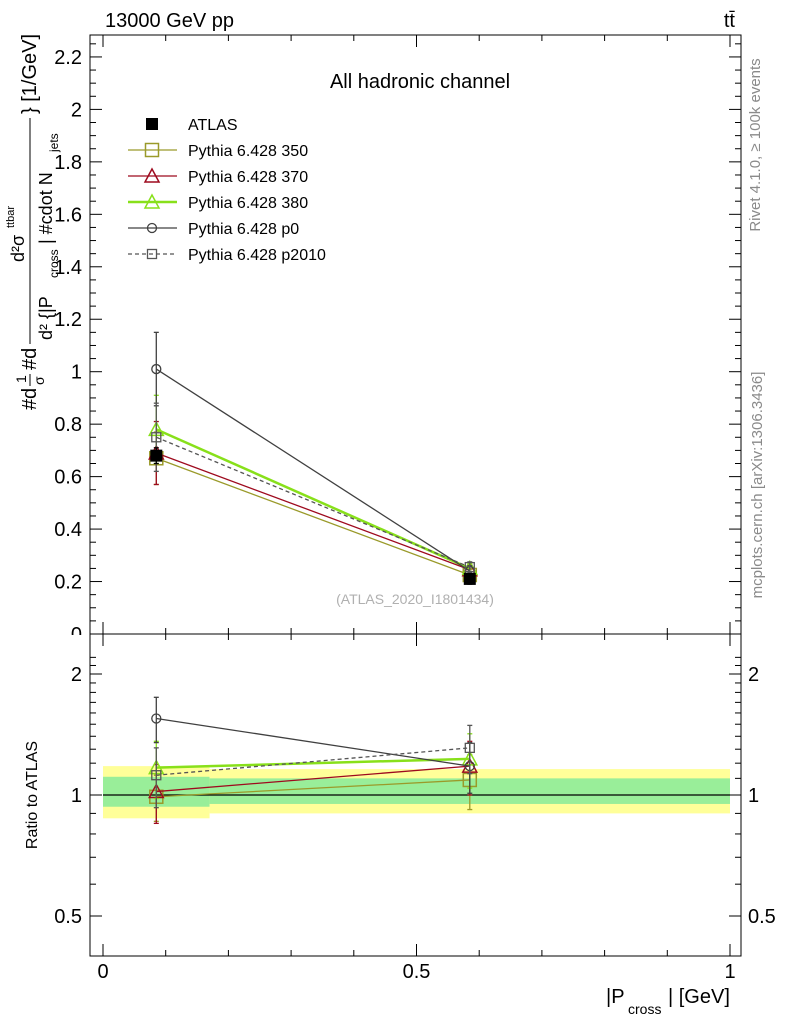  I want to click on main-ytick-label: 1.6, so click(68, 215).